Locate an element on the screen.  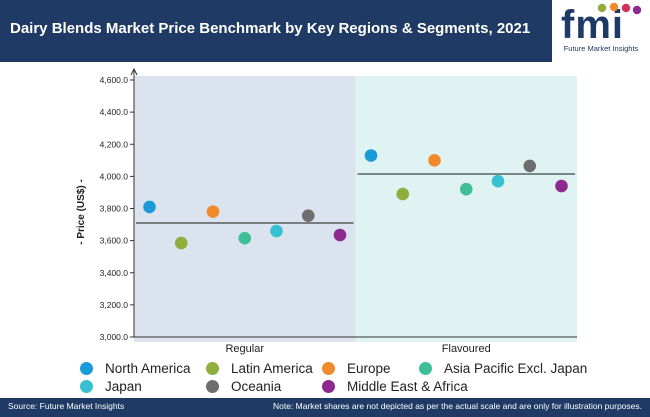
legend-item: Oceania is located at coordinates (243, 386).